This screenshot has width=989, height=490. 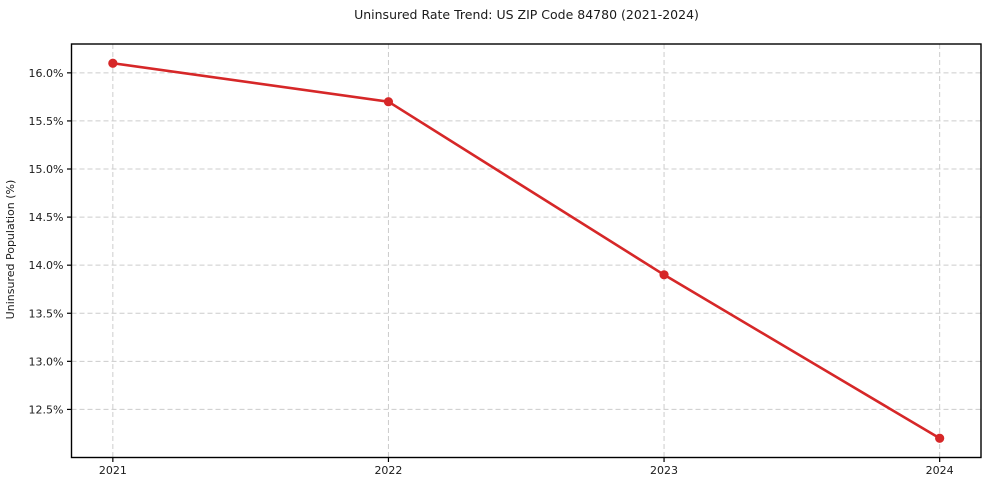 What do you see at coordinates (46, 121) in the screenshot?
I see `y-tick-label: 15.5%` at bounding box center [46, 121].